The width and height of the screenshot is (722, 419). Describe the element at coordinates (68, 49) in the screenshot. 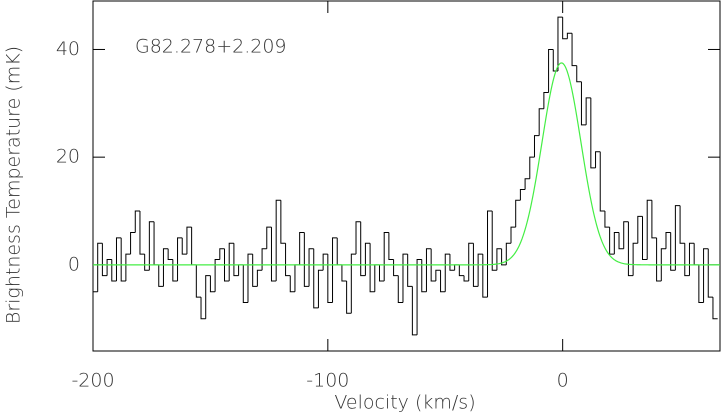

I see `y-tick-label: 40` at that location.